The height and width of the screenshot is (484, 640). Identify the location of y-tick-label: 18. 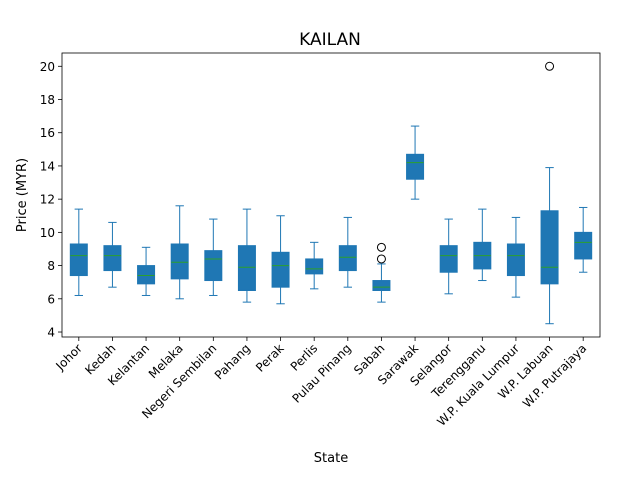
(47, 100).